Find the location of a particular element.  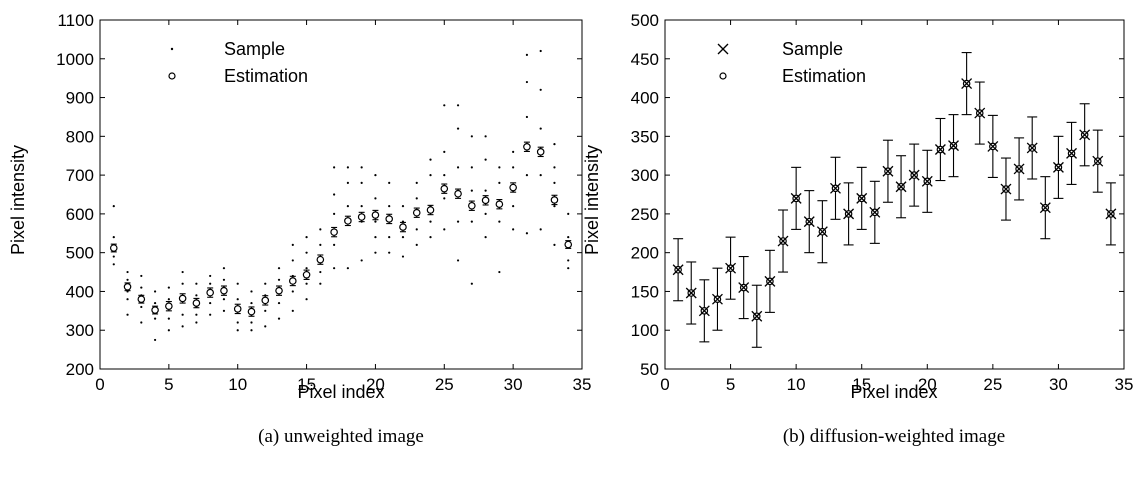

caption-diffusion-weighted: (b) diffusion-weighted image is located at coordinates (894, 436).